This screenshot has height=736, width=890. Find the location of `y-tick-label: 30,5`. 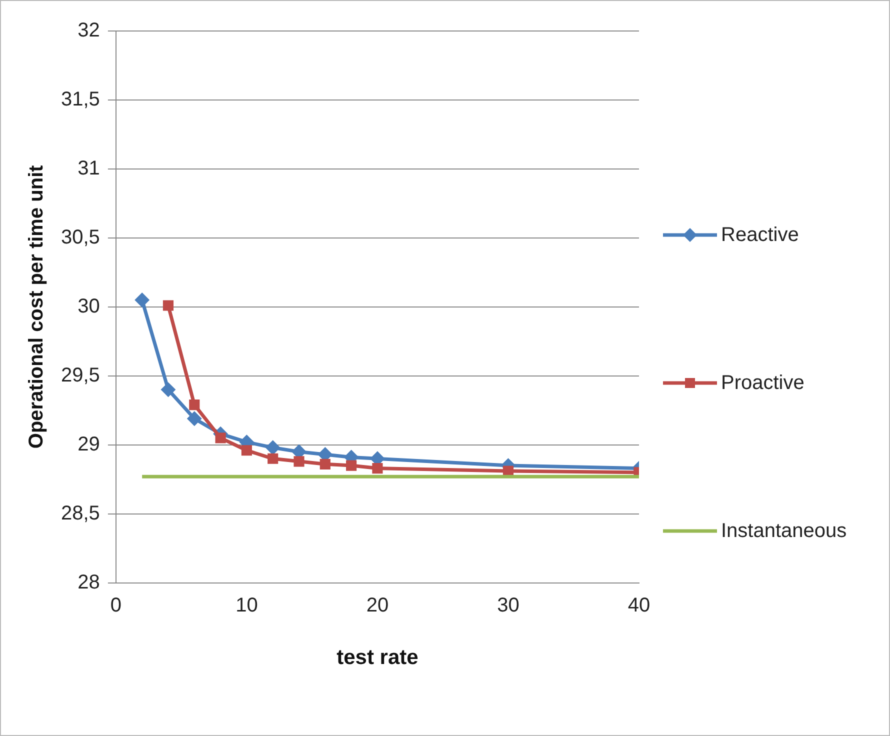

y-tick-label: 30,5 is located at coordinates (80, 237).